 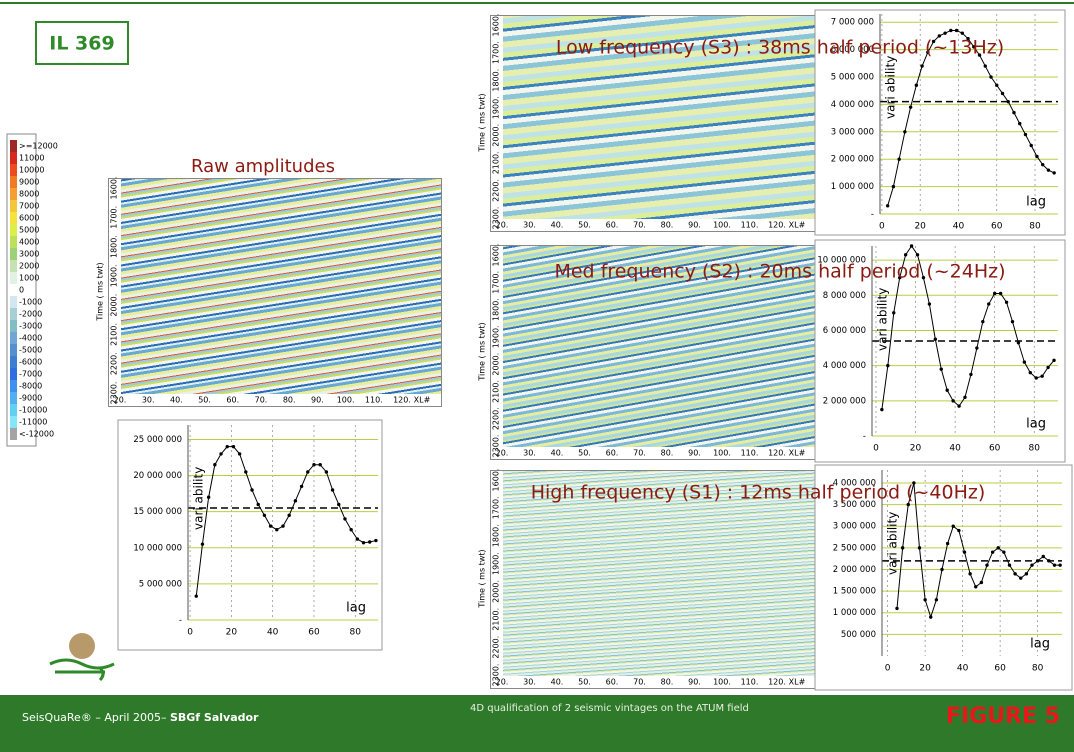 I want to click on seismic-x-tick: 30., so click(x=529, y=225).